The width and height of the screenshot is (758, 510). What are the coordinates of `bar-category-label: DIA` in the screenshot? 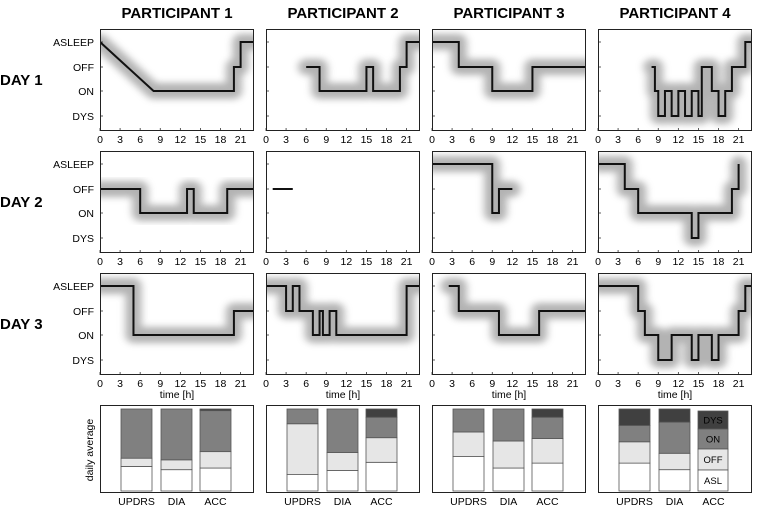 It's located at (509, 502).